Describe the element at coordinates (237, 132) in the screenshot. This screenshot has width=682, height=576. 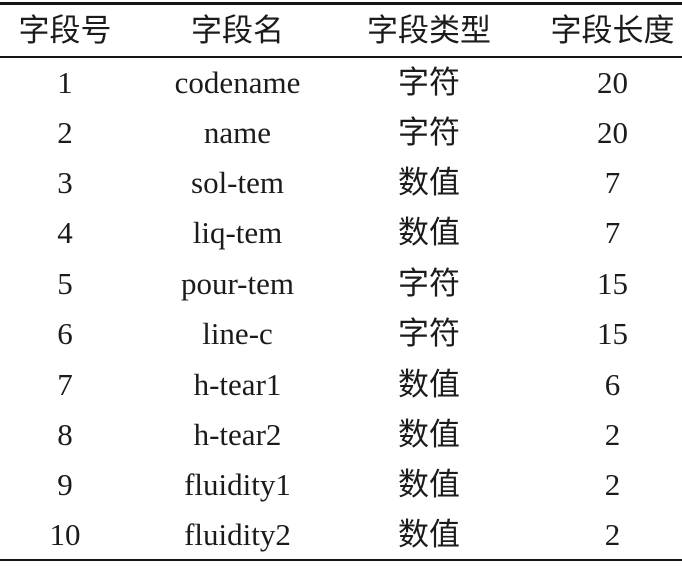
I see `cell-field-name: name` at that location.